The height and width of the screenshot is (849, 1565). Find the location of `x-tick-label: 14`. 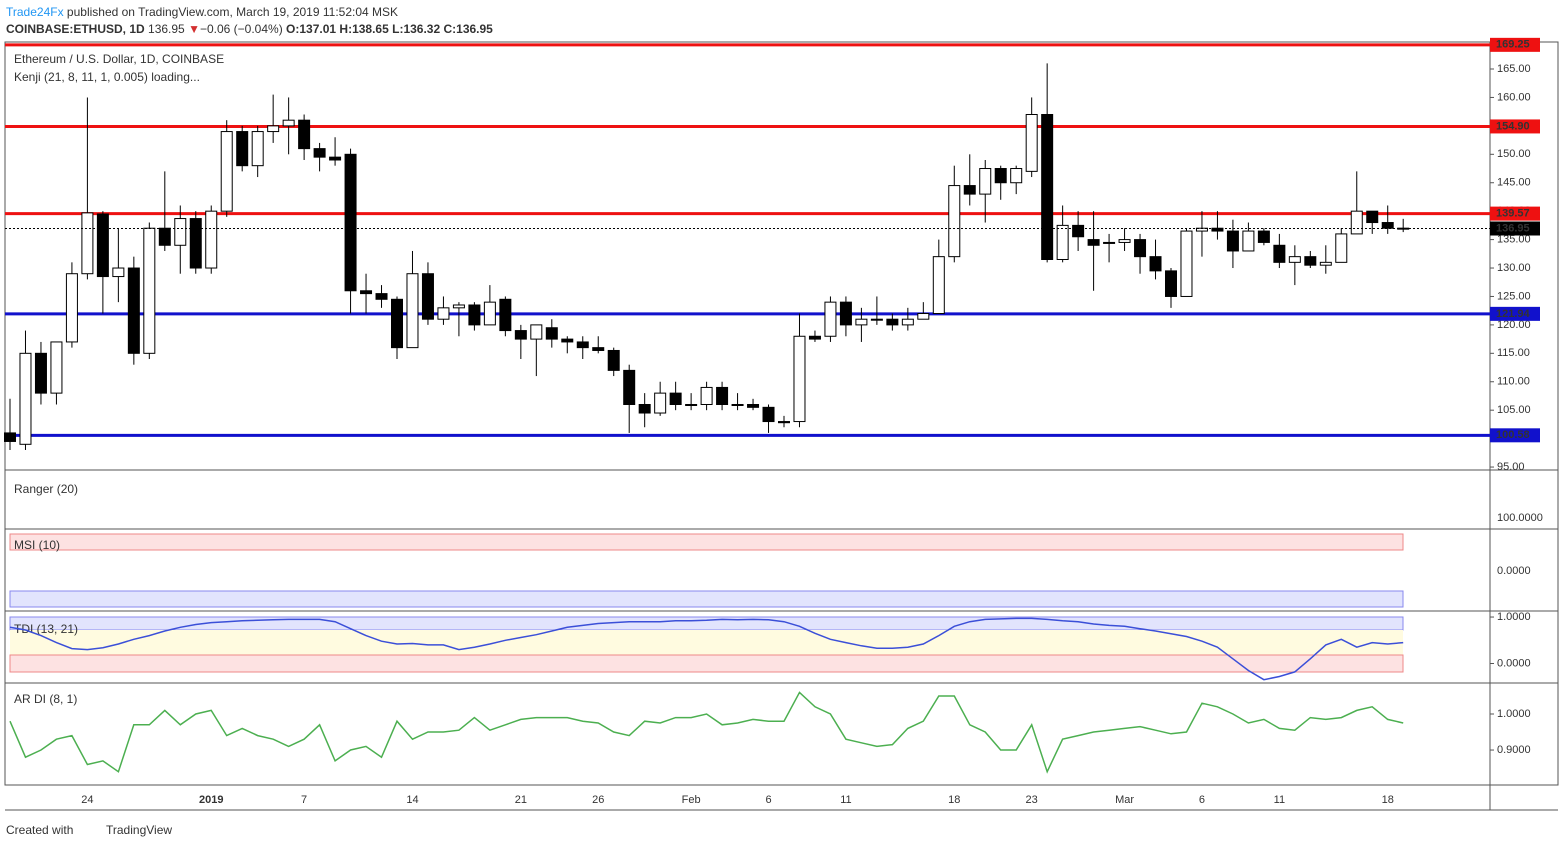

x-tick-label: 14 is located at coordinates (412, 800).